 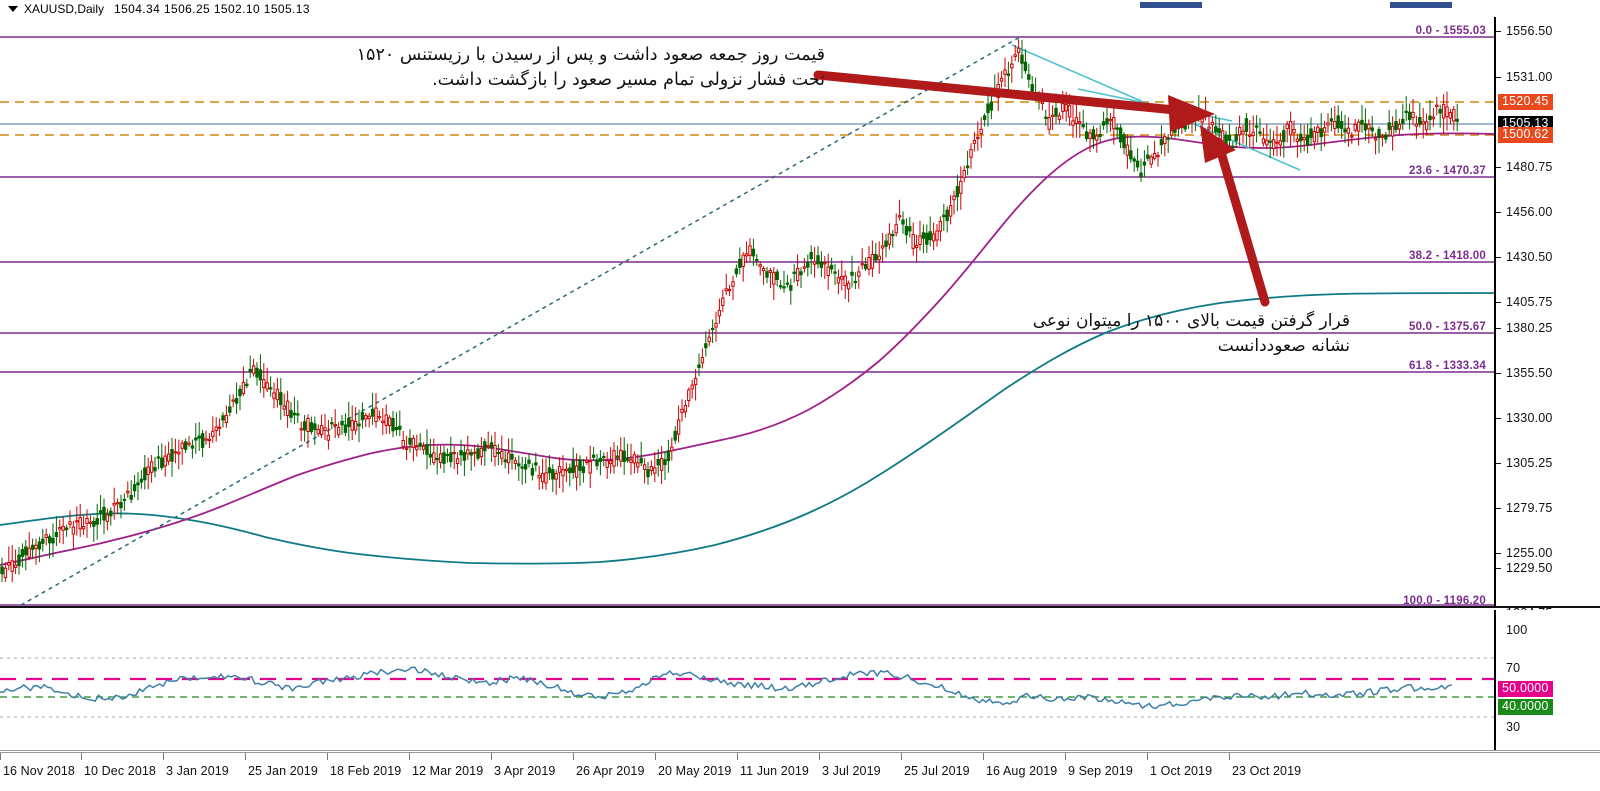 I want to click on arrow-support-head, so click(x=1218, y=144).